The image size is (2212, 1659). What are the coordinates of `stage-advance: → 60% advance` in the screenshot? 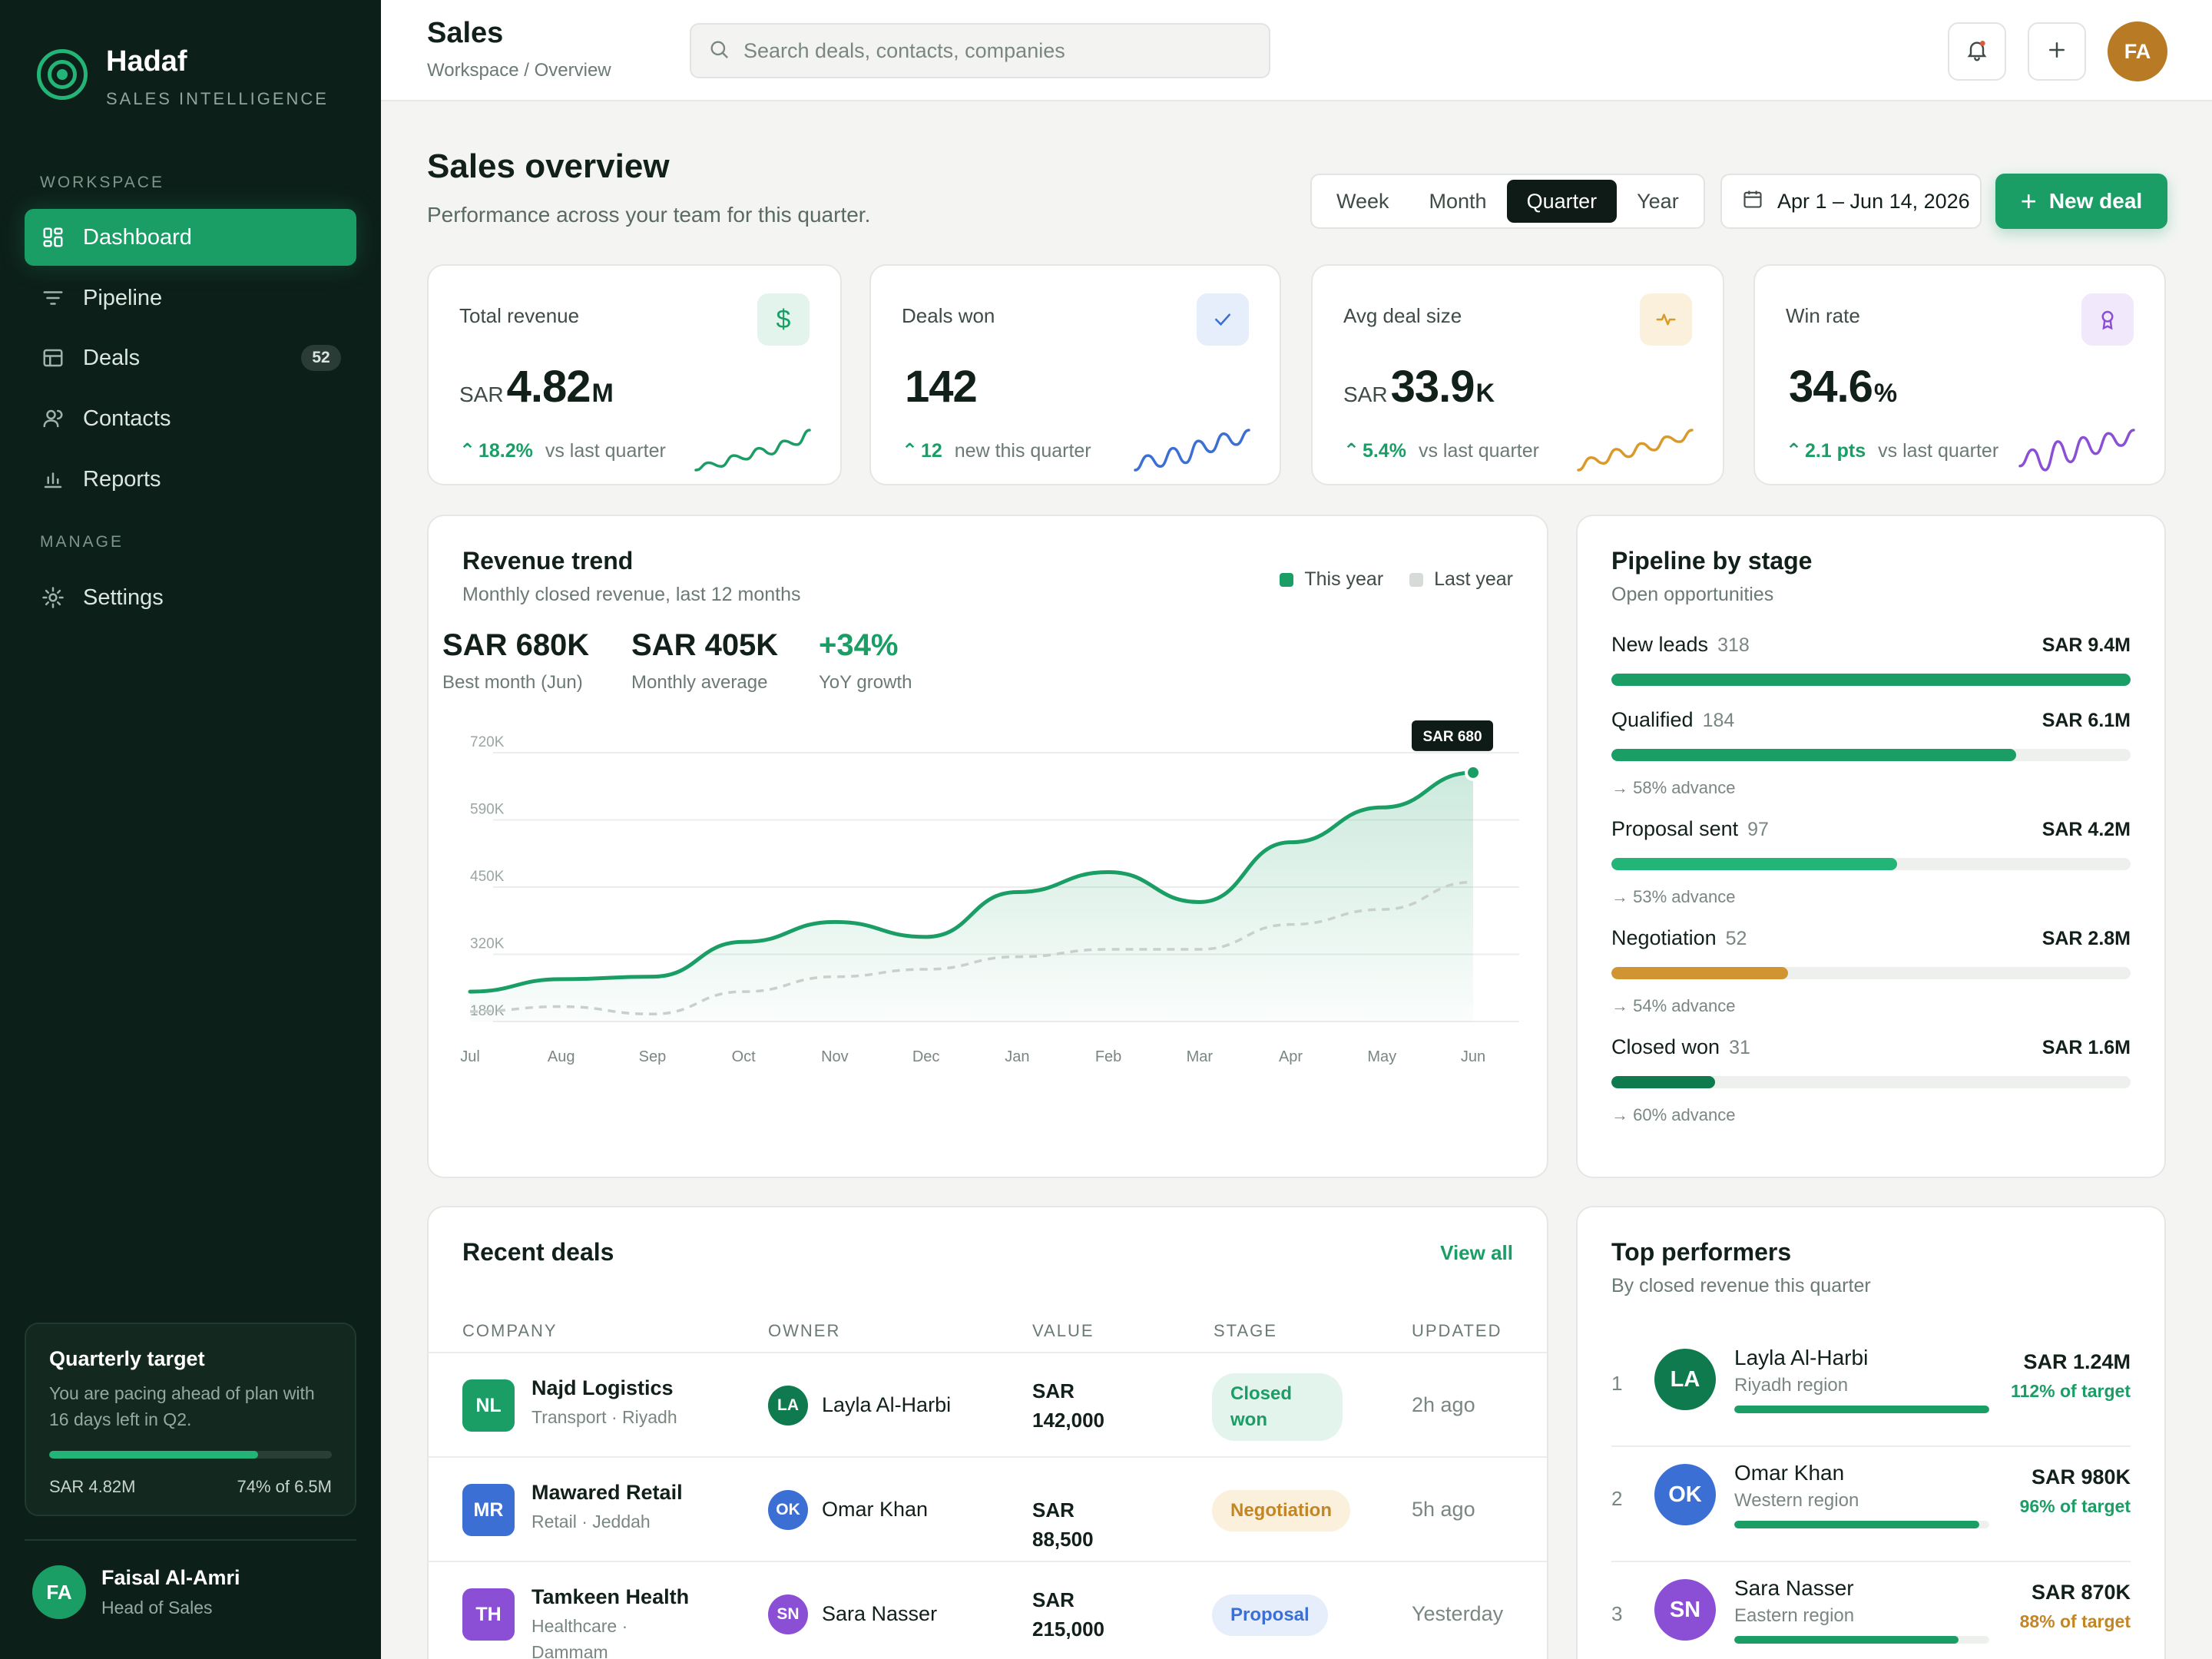 It's located at (1674, 1115).